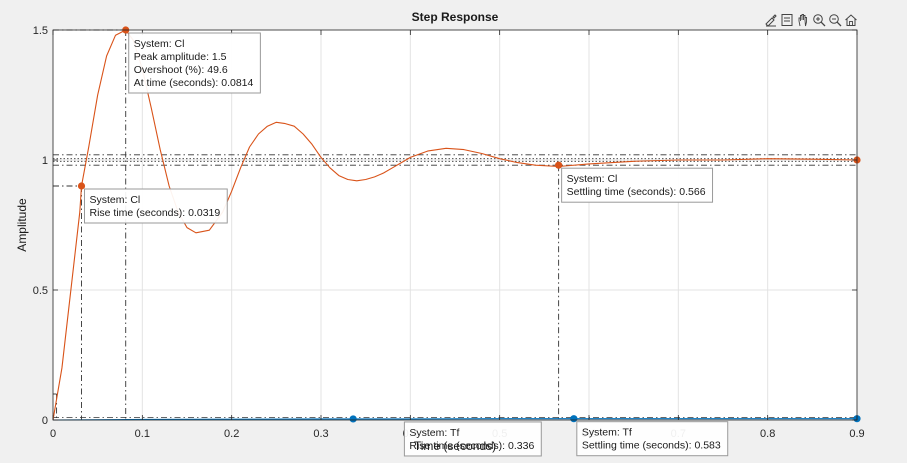 This screenshot has width=907, height=463. Describe the element at coordinates (818, 20) in the screenshot. I see `zoom-in-icon` at that location.